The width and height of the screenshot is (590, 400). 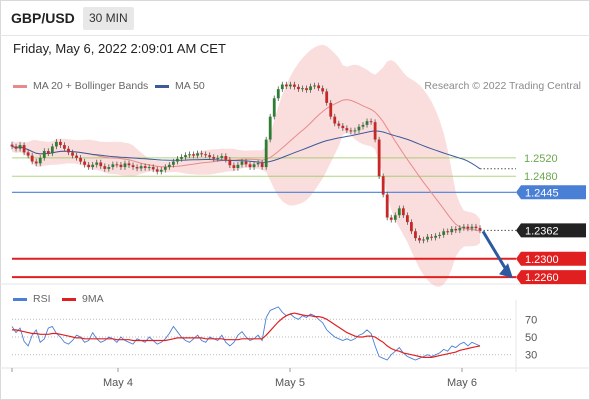 What do you see at coordinates (542, 260) in the screenshot?
I see `target-level-label: 1.2300` at bounding box center [542, 260].